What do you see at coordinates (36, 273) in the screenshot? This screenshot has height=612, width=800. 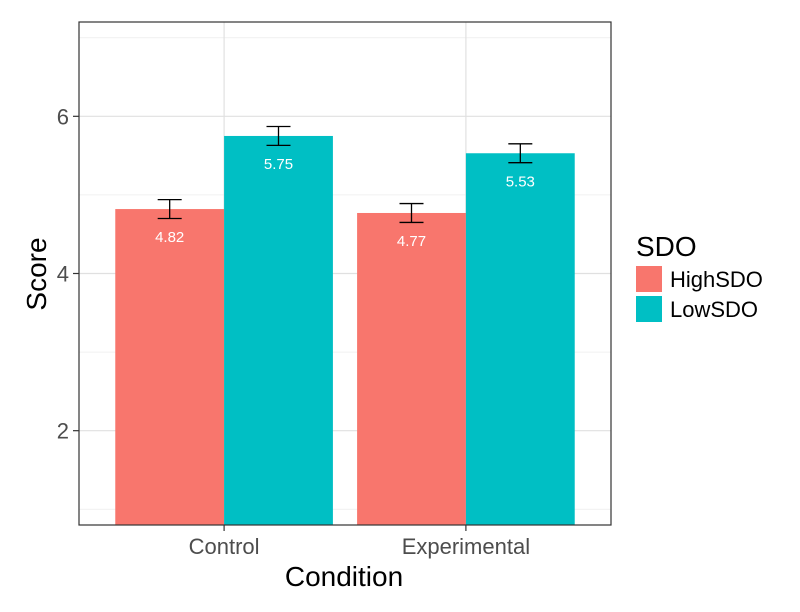 I see `y-axis-title: Score` at bounding box center [36, 273].